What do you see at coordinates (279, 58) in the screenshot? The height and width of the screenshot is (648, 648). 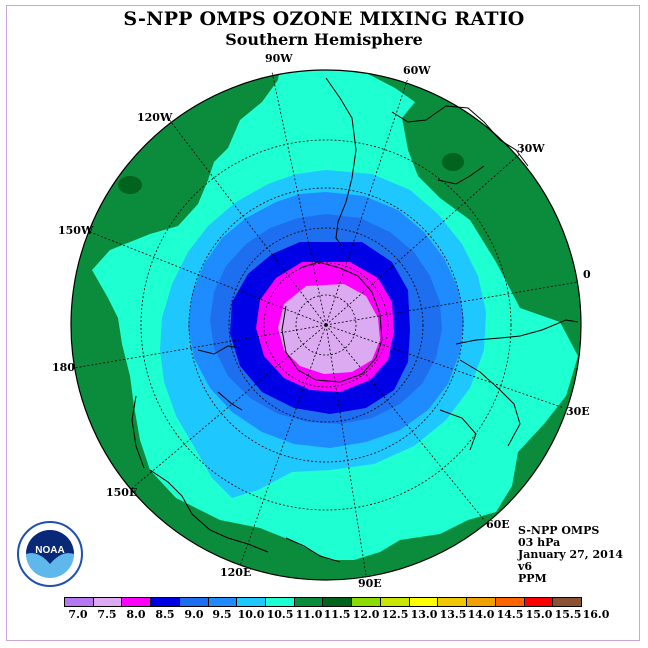 I see `lon-label-90w: 90W` at bounding box center [279, 58].